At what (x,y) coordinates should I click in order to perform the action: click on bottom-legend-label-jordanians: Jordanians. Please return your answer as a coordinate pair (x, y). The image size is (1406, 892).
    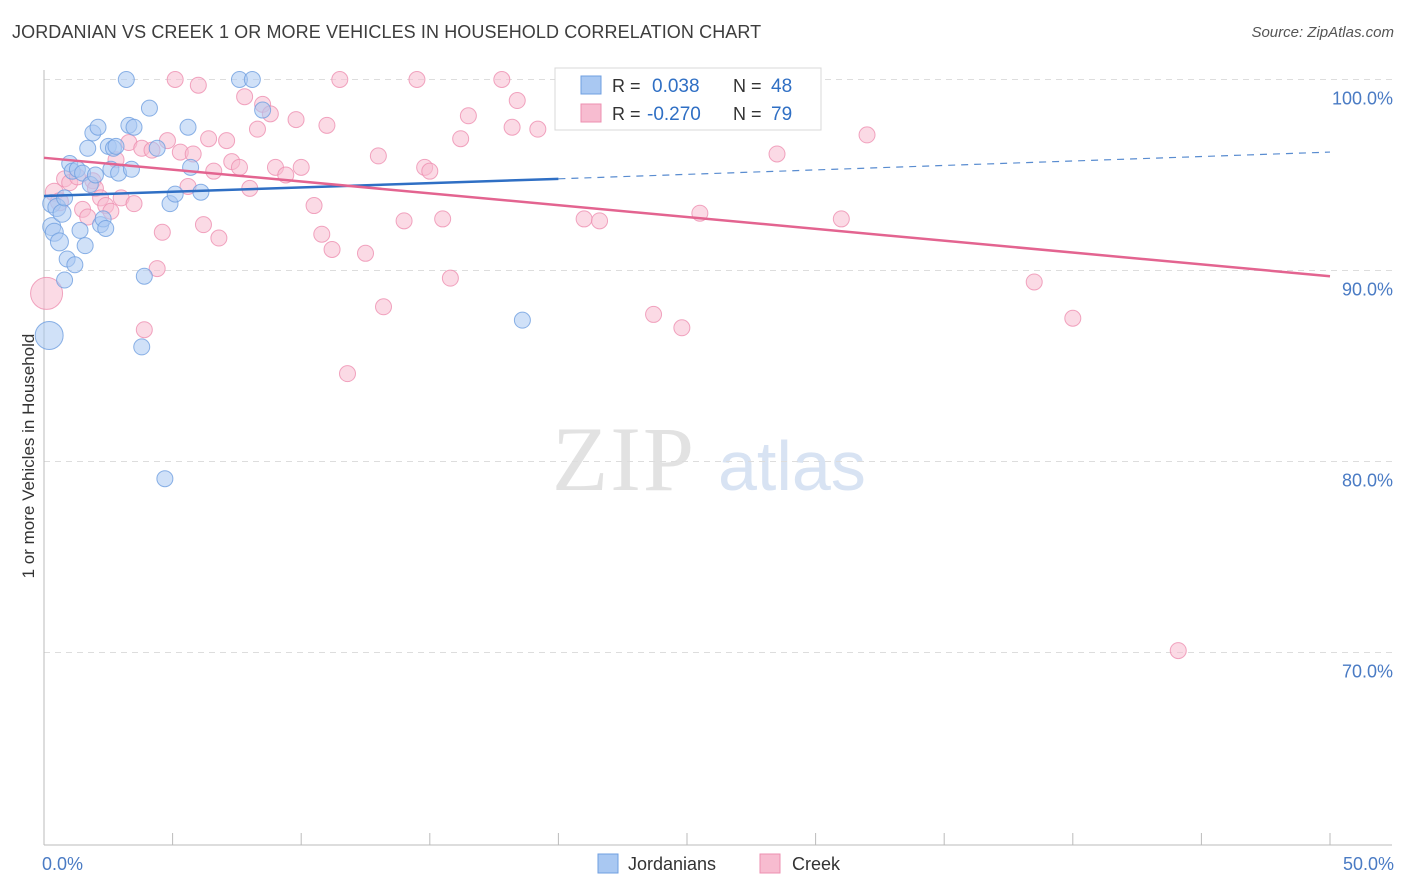
    Looking at the image, I should click on (672, 864).